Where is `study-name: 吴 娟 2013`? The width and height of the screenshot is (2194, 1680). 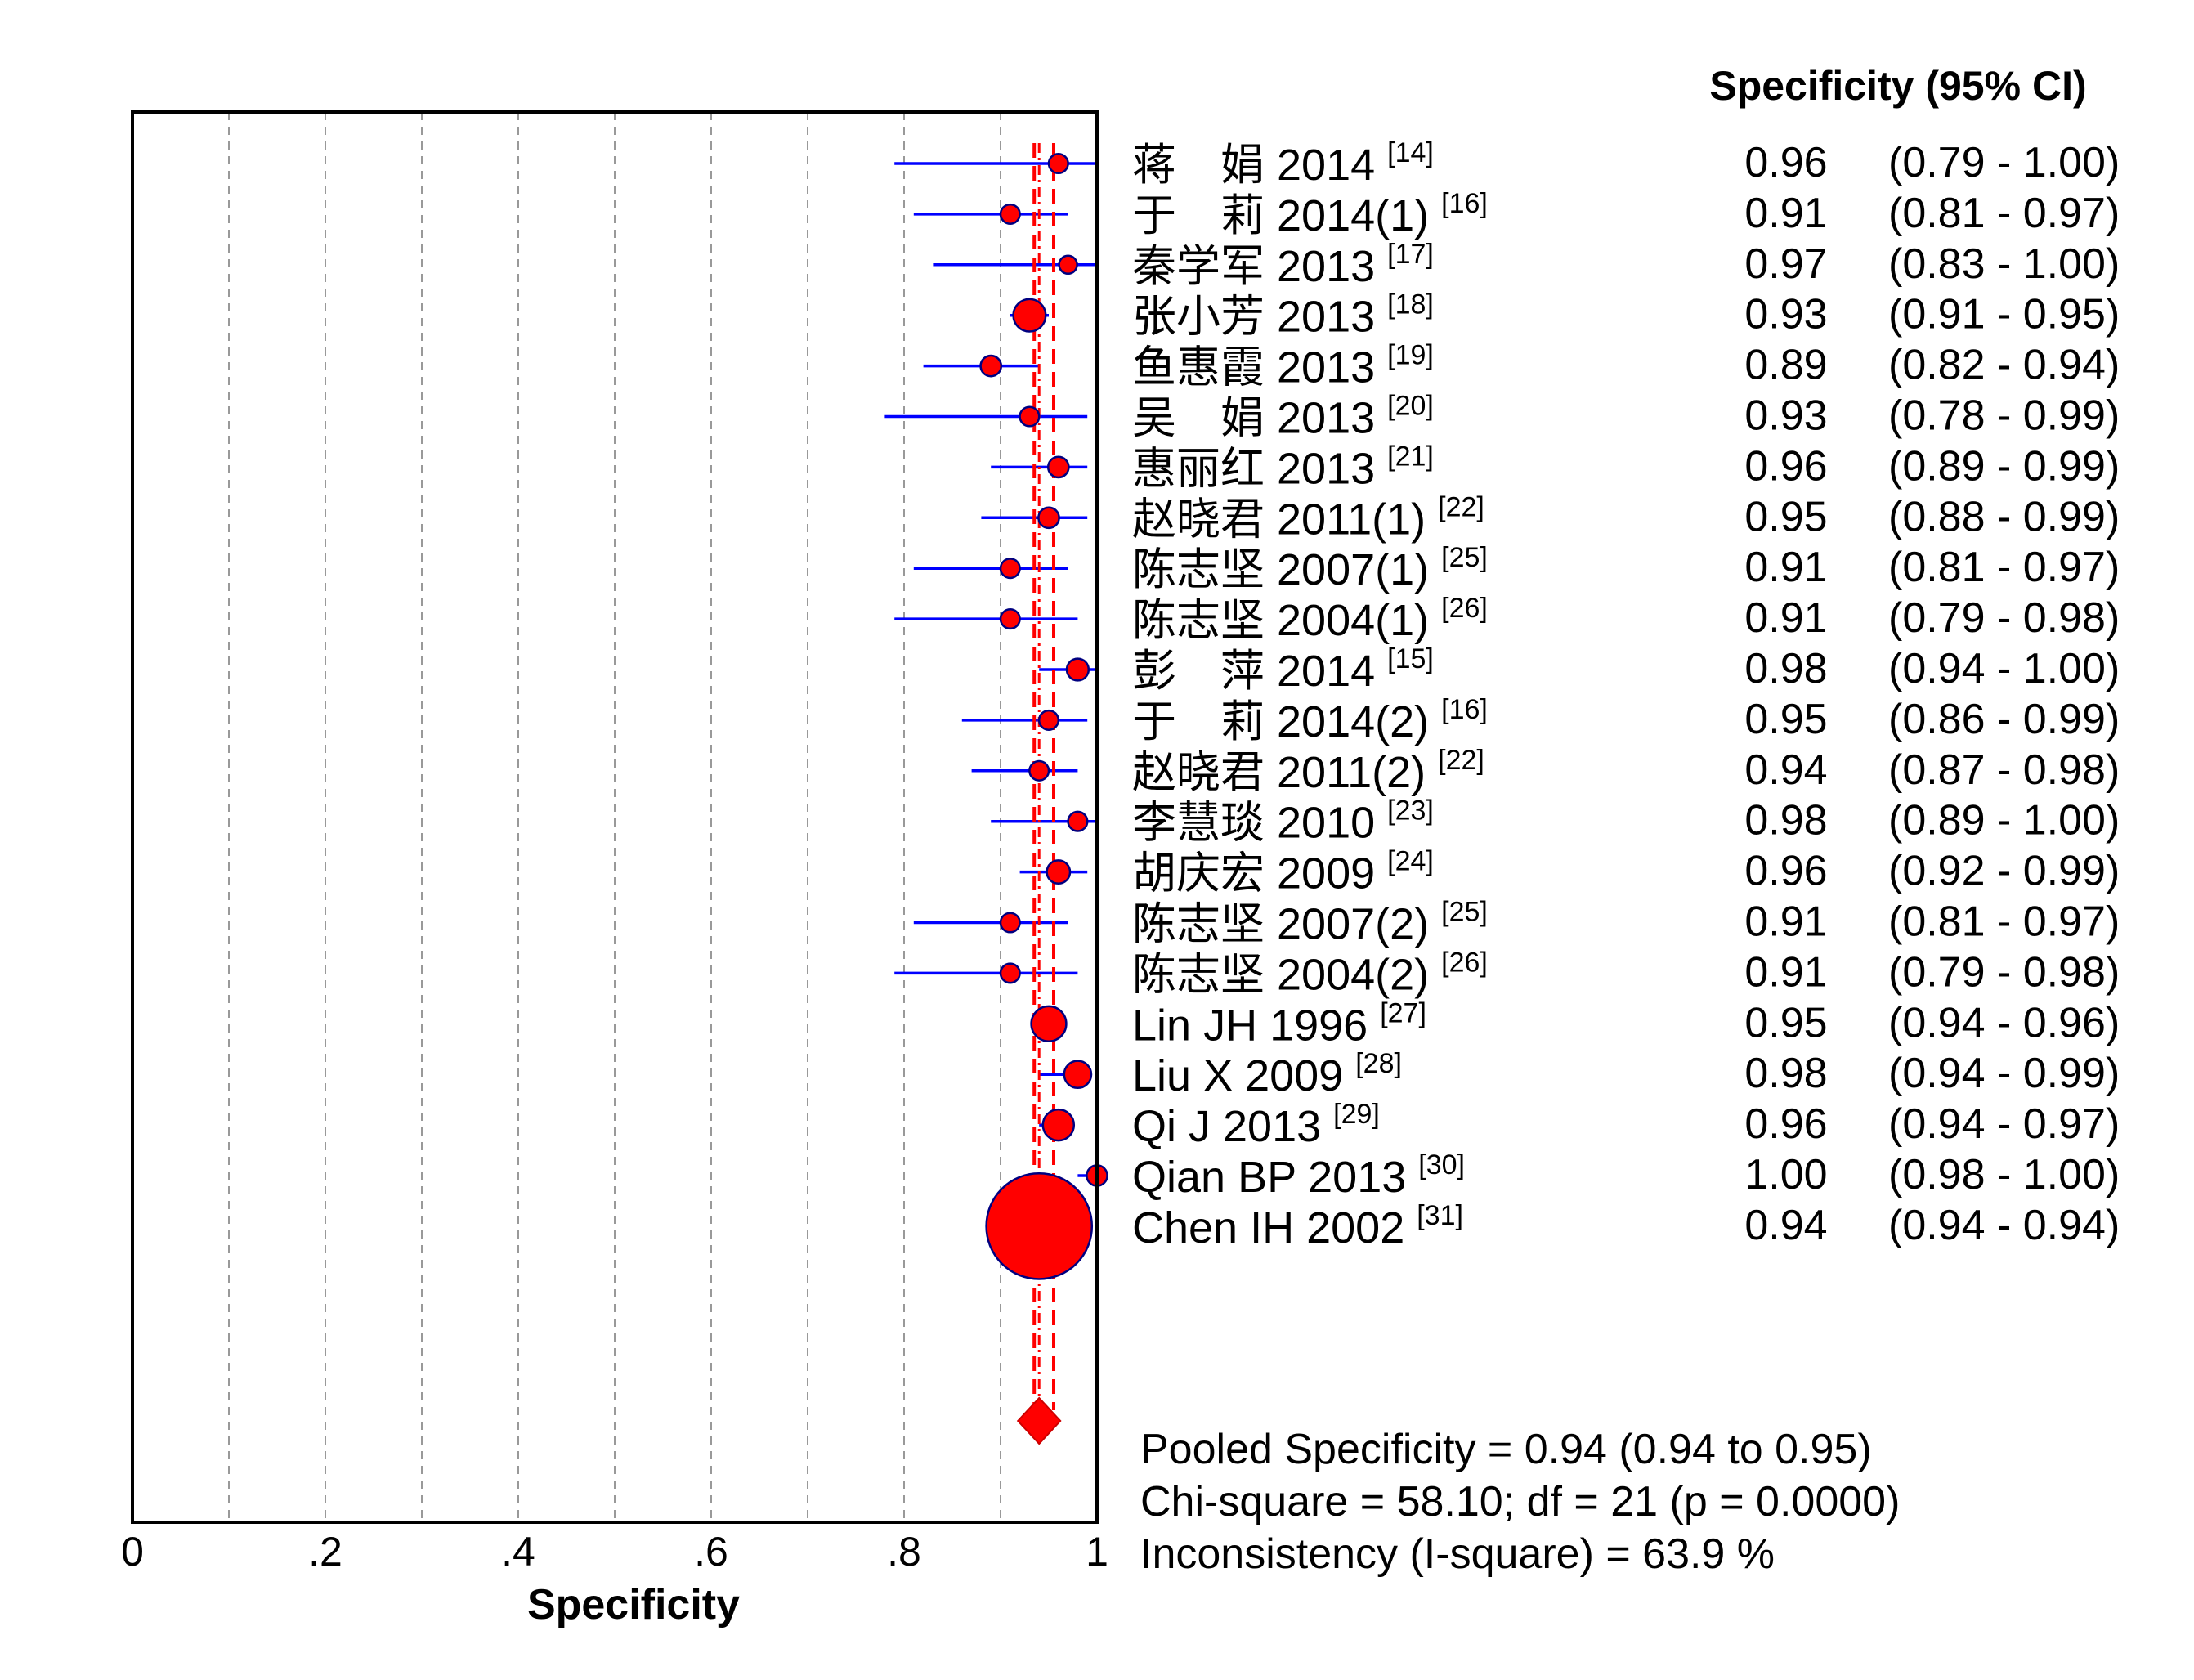 study-name: 吴 娟 2013 is located at coordinates (1259, 419).